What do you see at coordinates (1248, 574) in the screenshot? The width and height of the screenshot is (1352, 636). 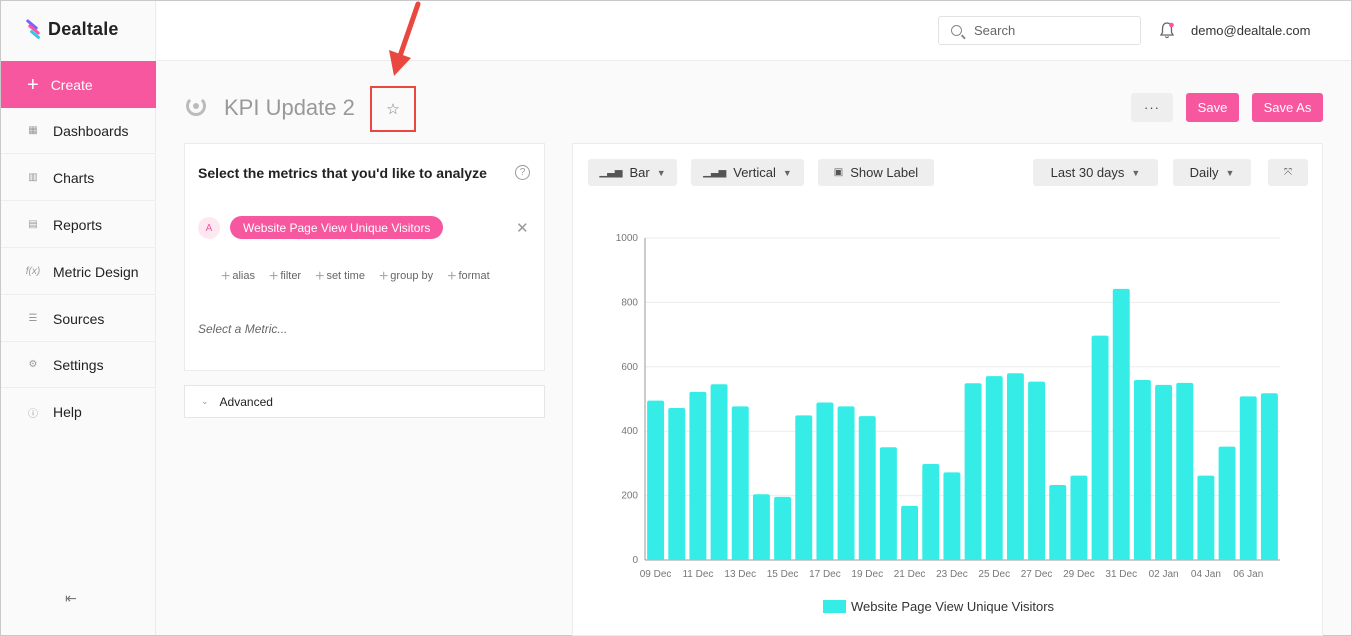 I see `x-tick-label: 06 Jan` at bounding box center [1248, 574].